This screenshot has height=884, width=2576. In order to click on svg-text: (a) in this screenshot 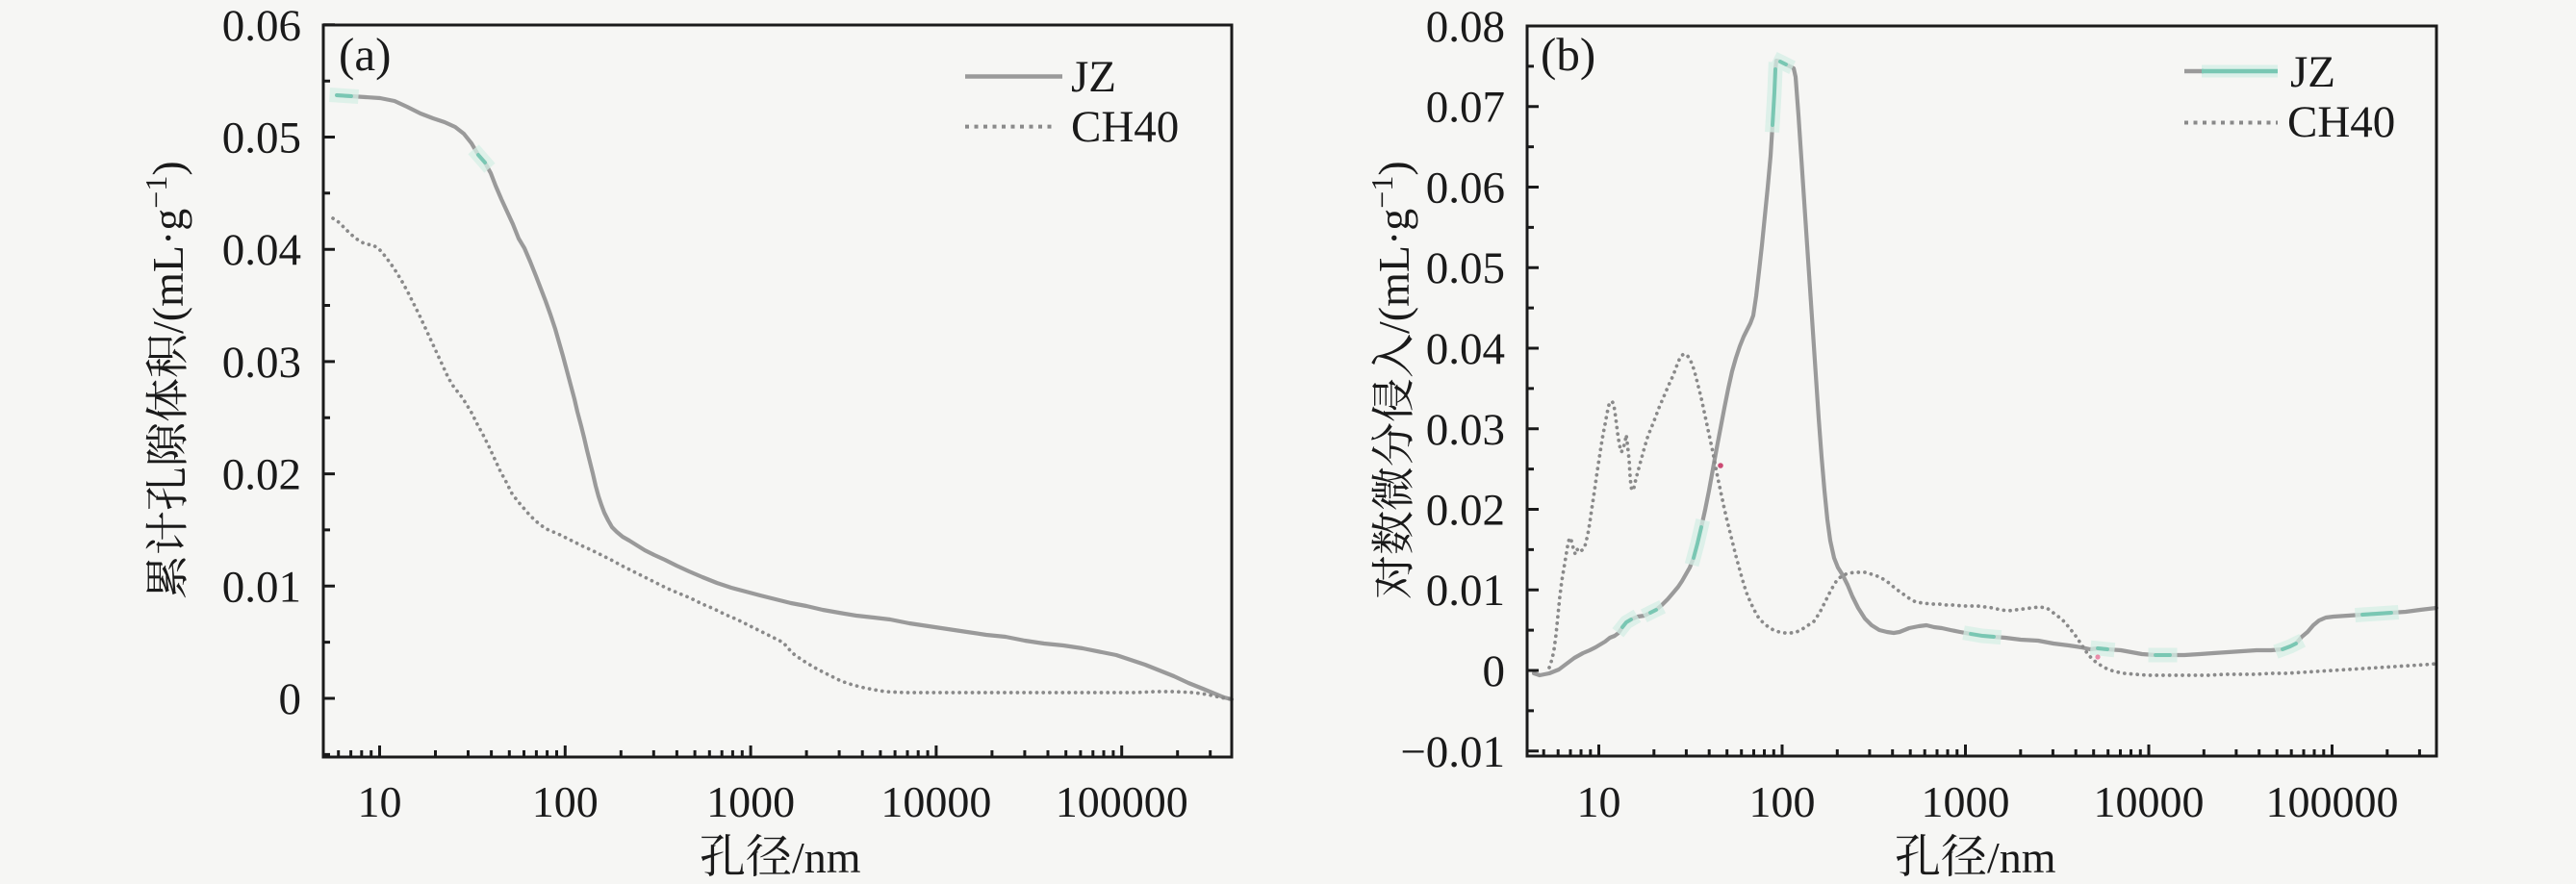, I will do `click(365, 55)`.